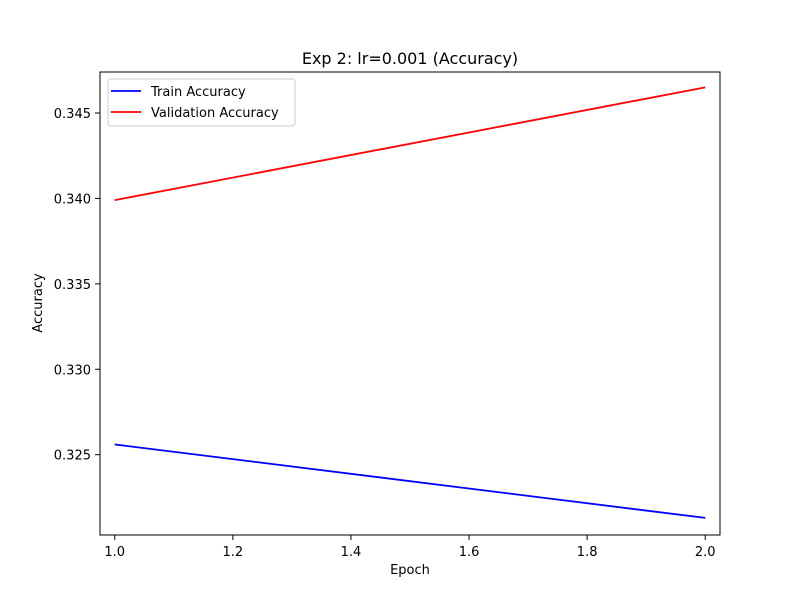  What do you see at coordinates (587, 552) in the screenshot?
I see `x-tick-label: 1.8` at bounding box center [587, 552].